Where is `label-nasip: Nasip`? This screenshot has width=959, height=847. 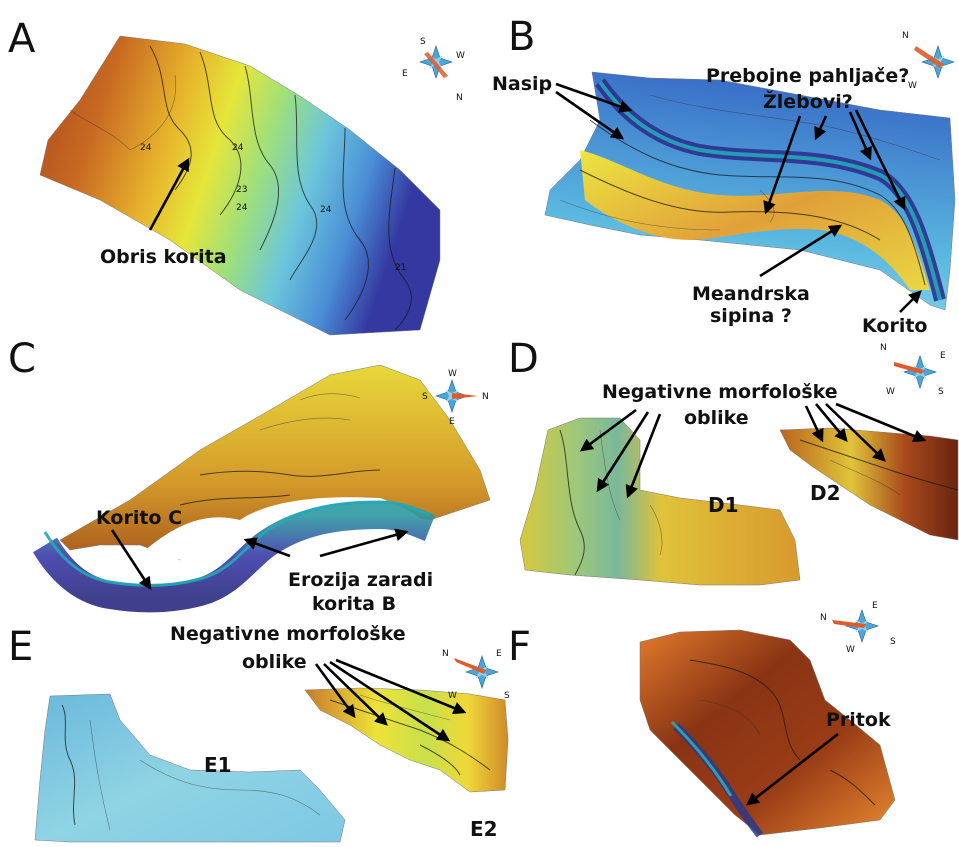
label-nasip: Nasip is located at coordinates (522, 84).